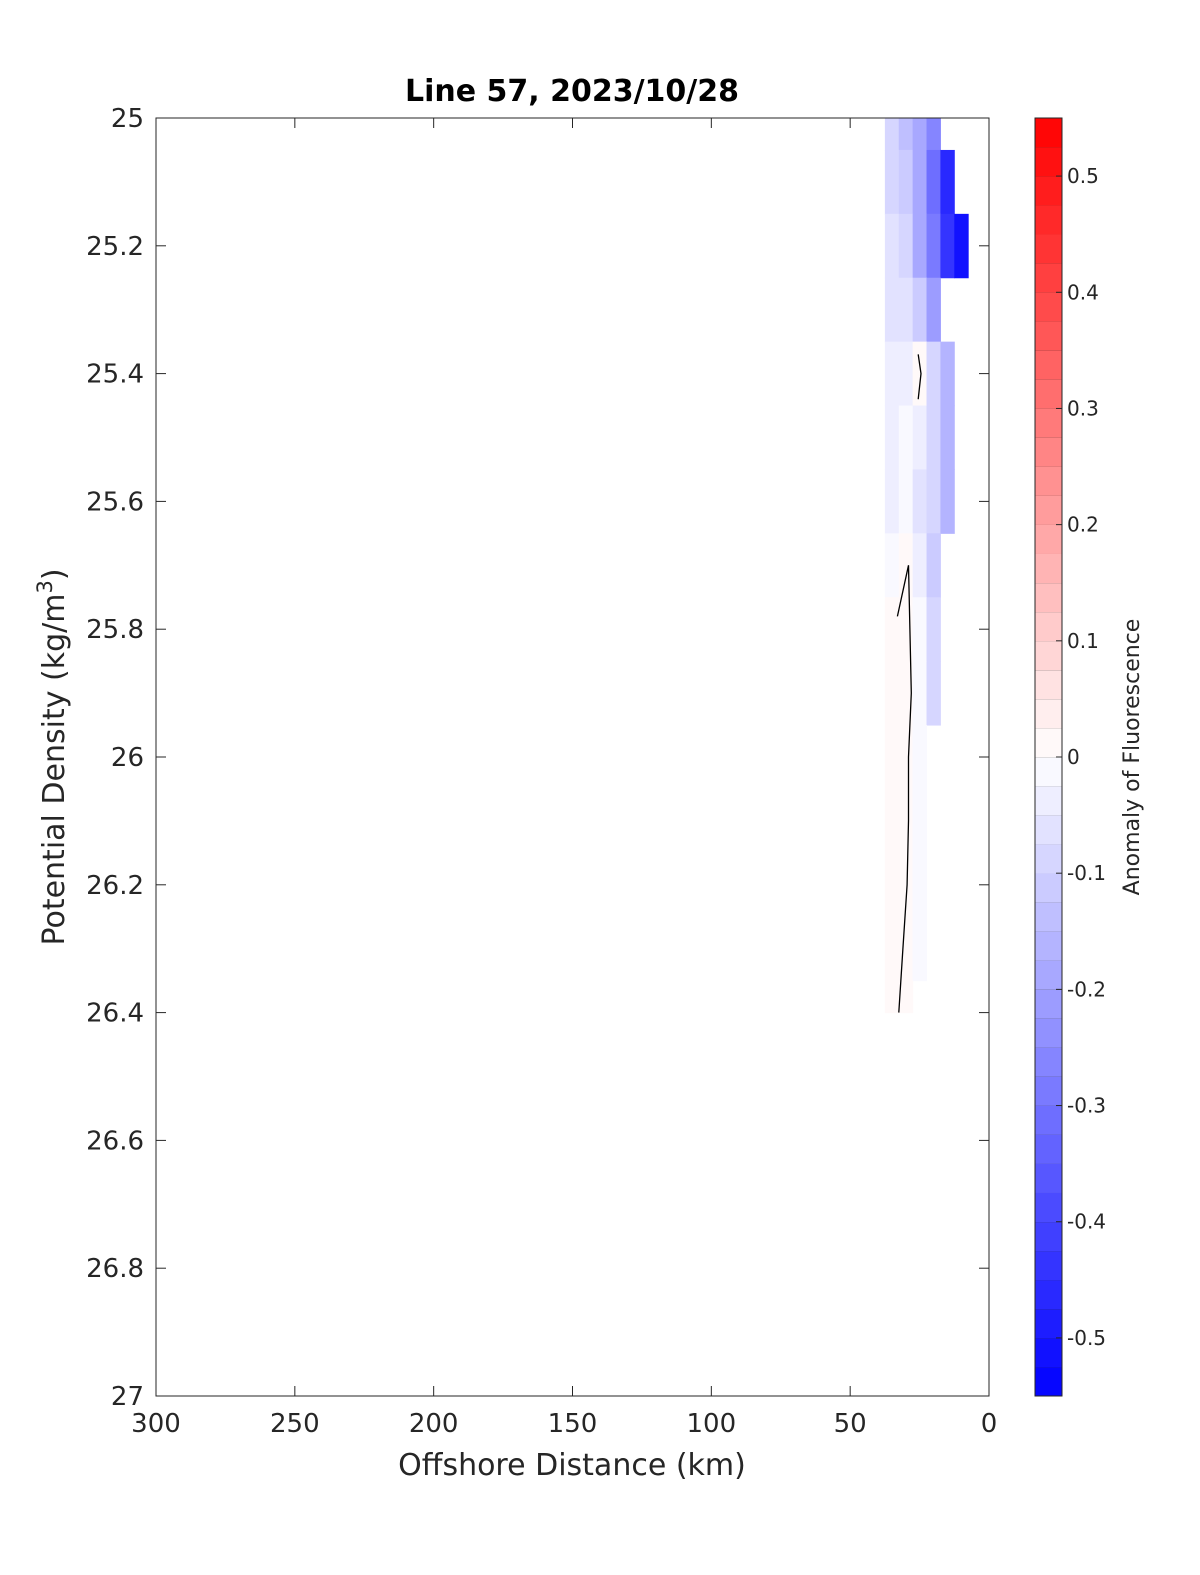 Image resolution: width=1200 pixels, height=1575 pixels. I want to click on colorbar-tick-label: -0.3, so click(1086, 1106).